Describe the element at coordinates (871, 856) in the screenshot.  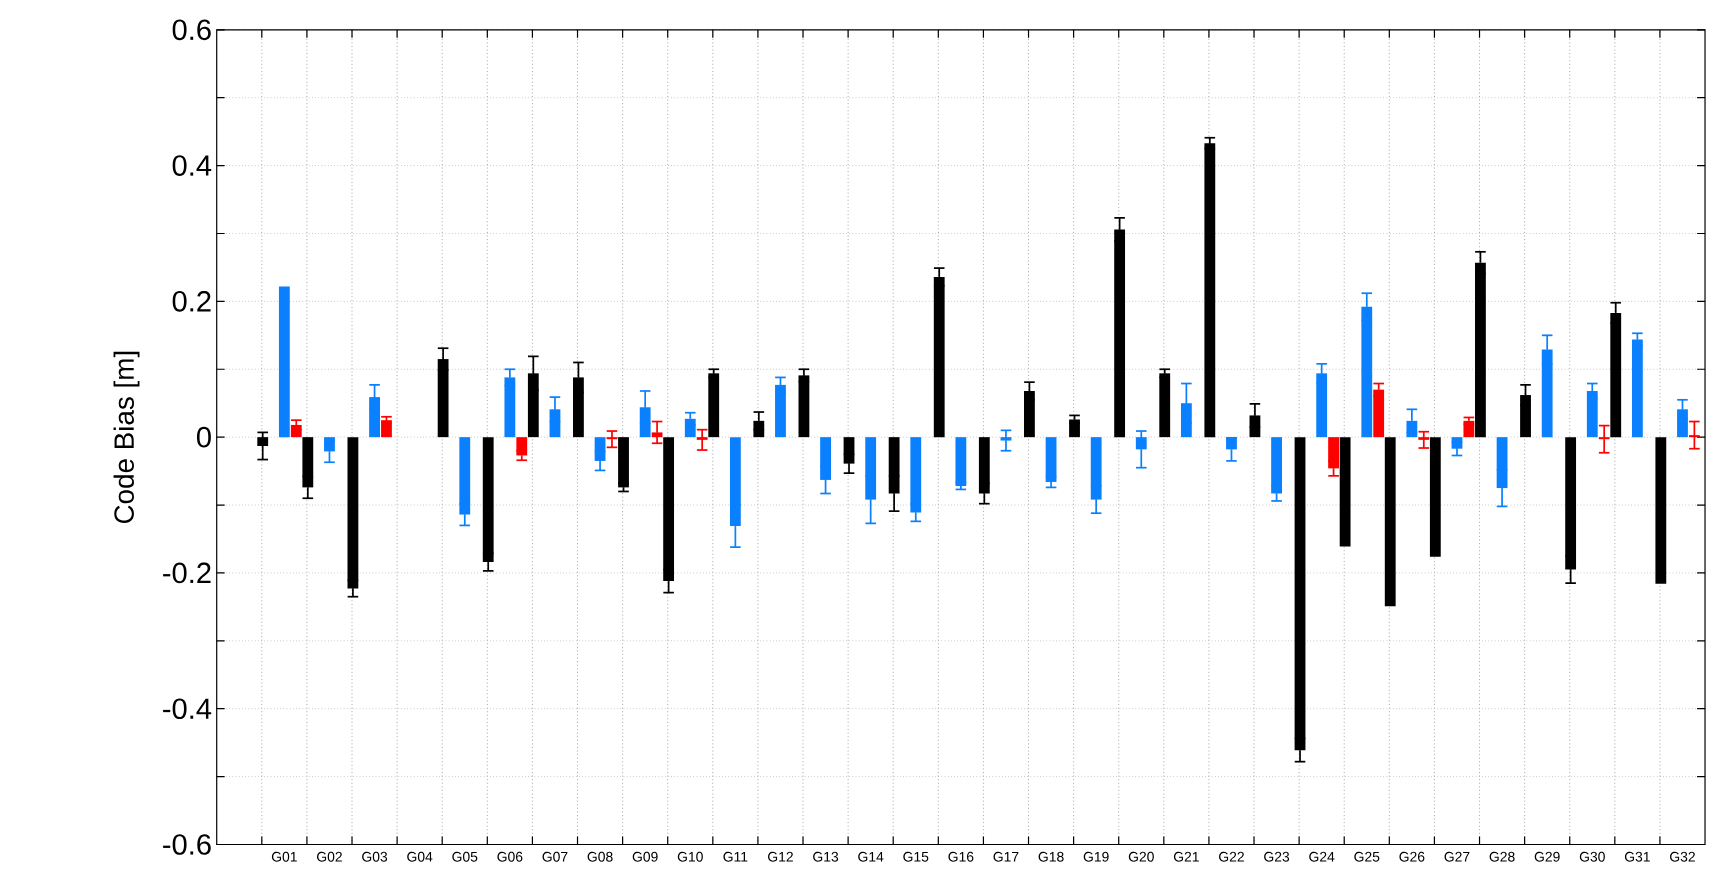
I see `x-tick-label: G14` at that location.